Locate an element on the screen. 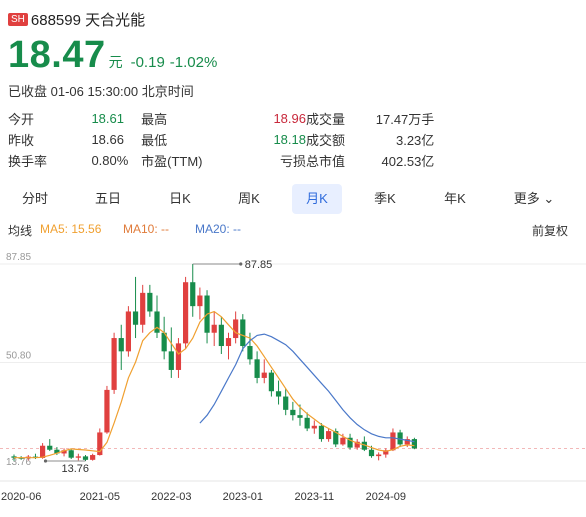  current-price: 18.47 is located at coordinates (57, 55).